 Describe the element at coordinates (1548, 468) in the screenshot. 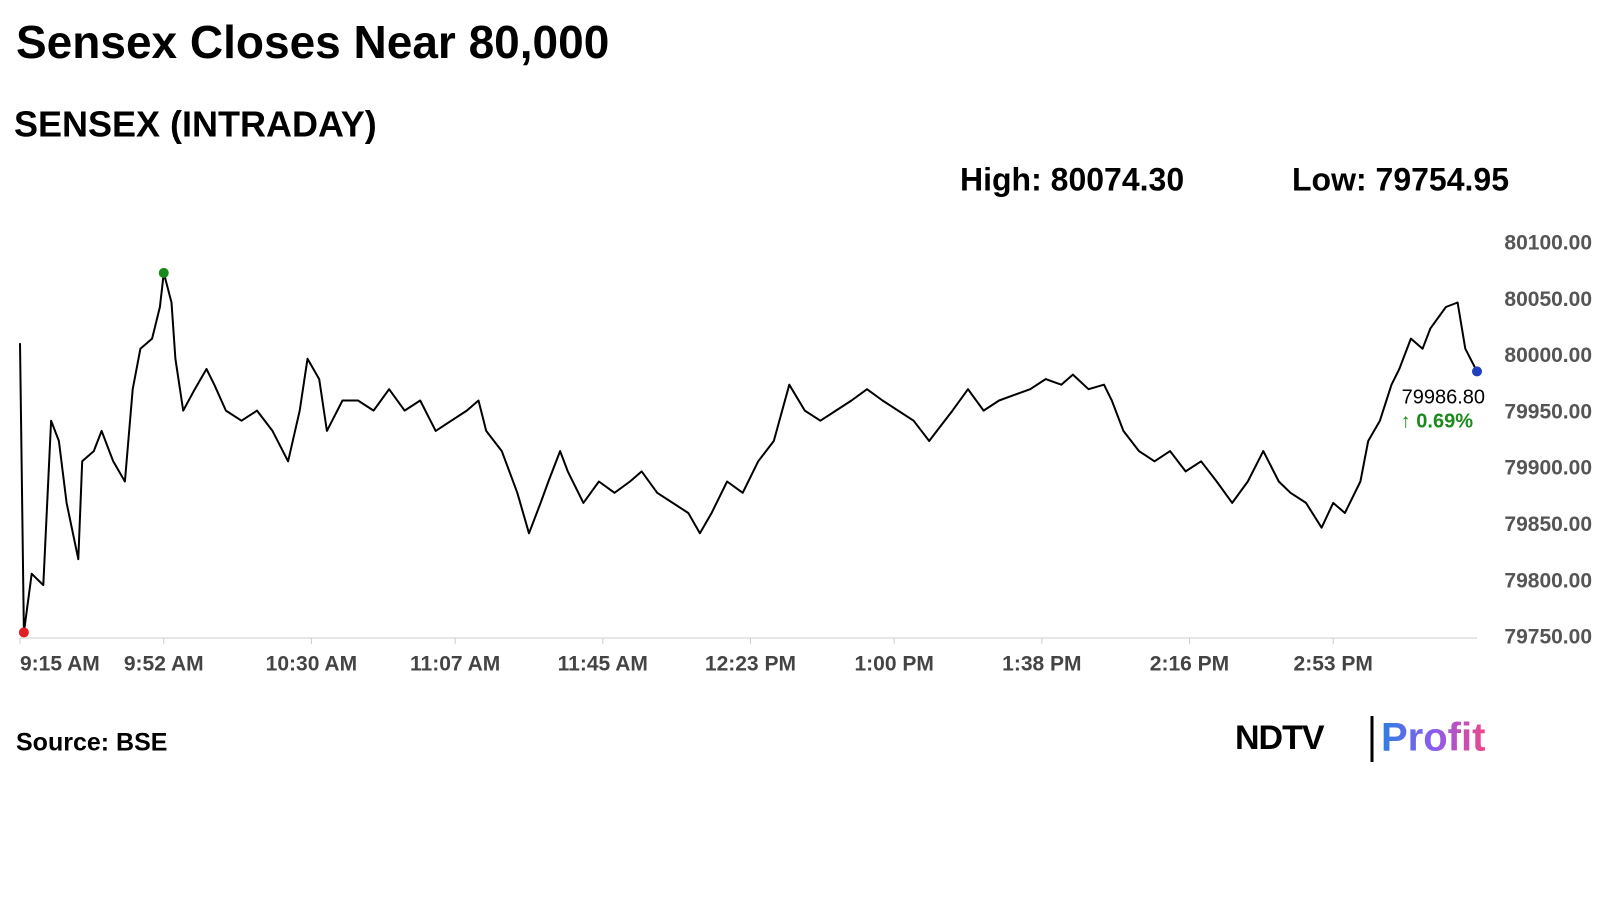

I see `y-tick-label: 79900.00` at that location.